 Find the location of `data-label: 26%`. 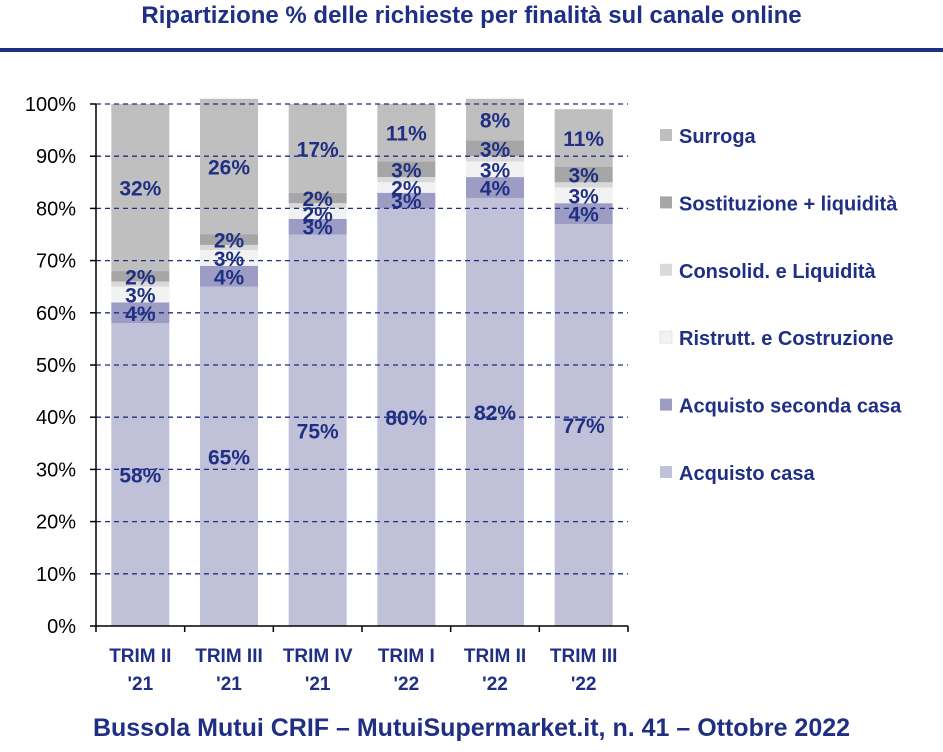

data-label: 26% is located at coordinates (229, 168).